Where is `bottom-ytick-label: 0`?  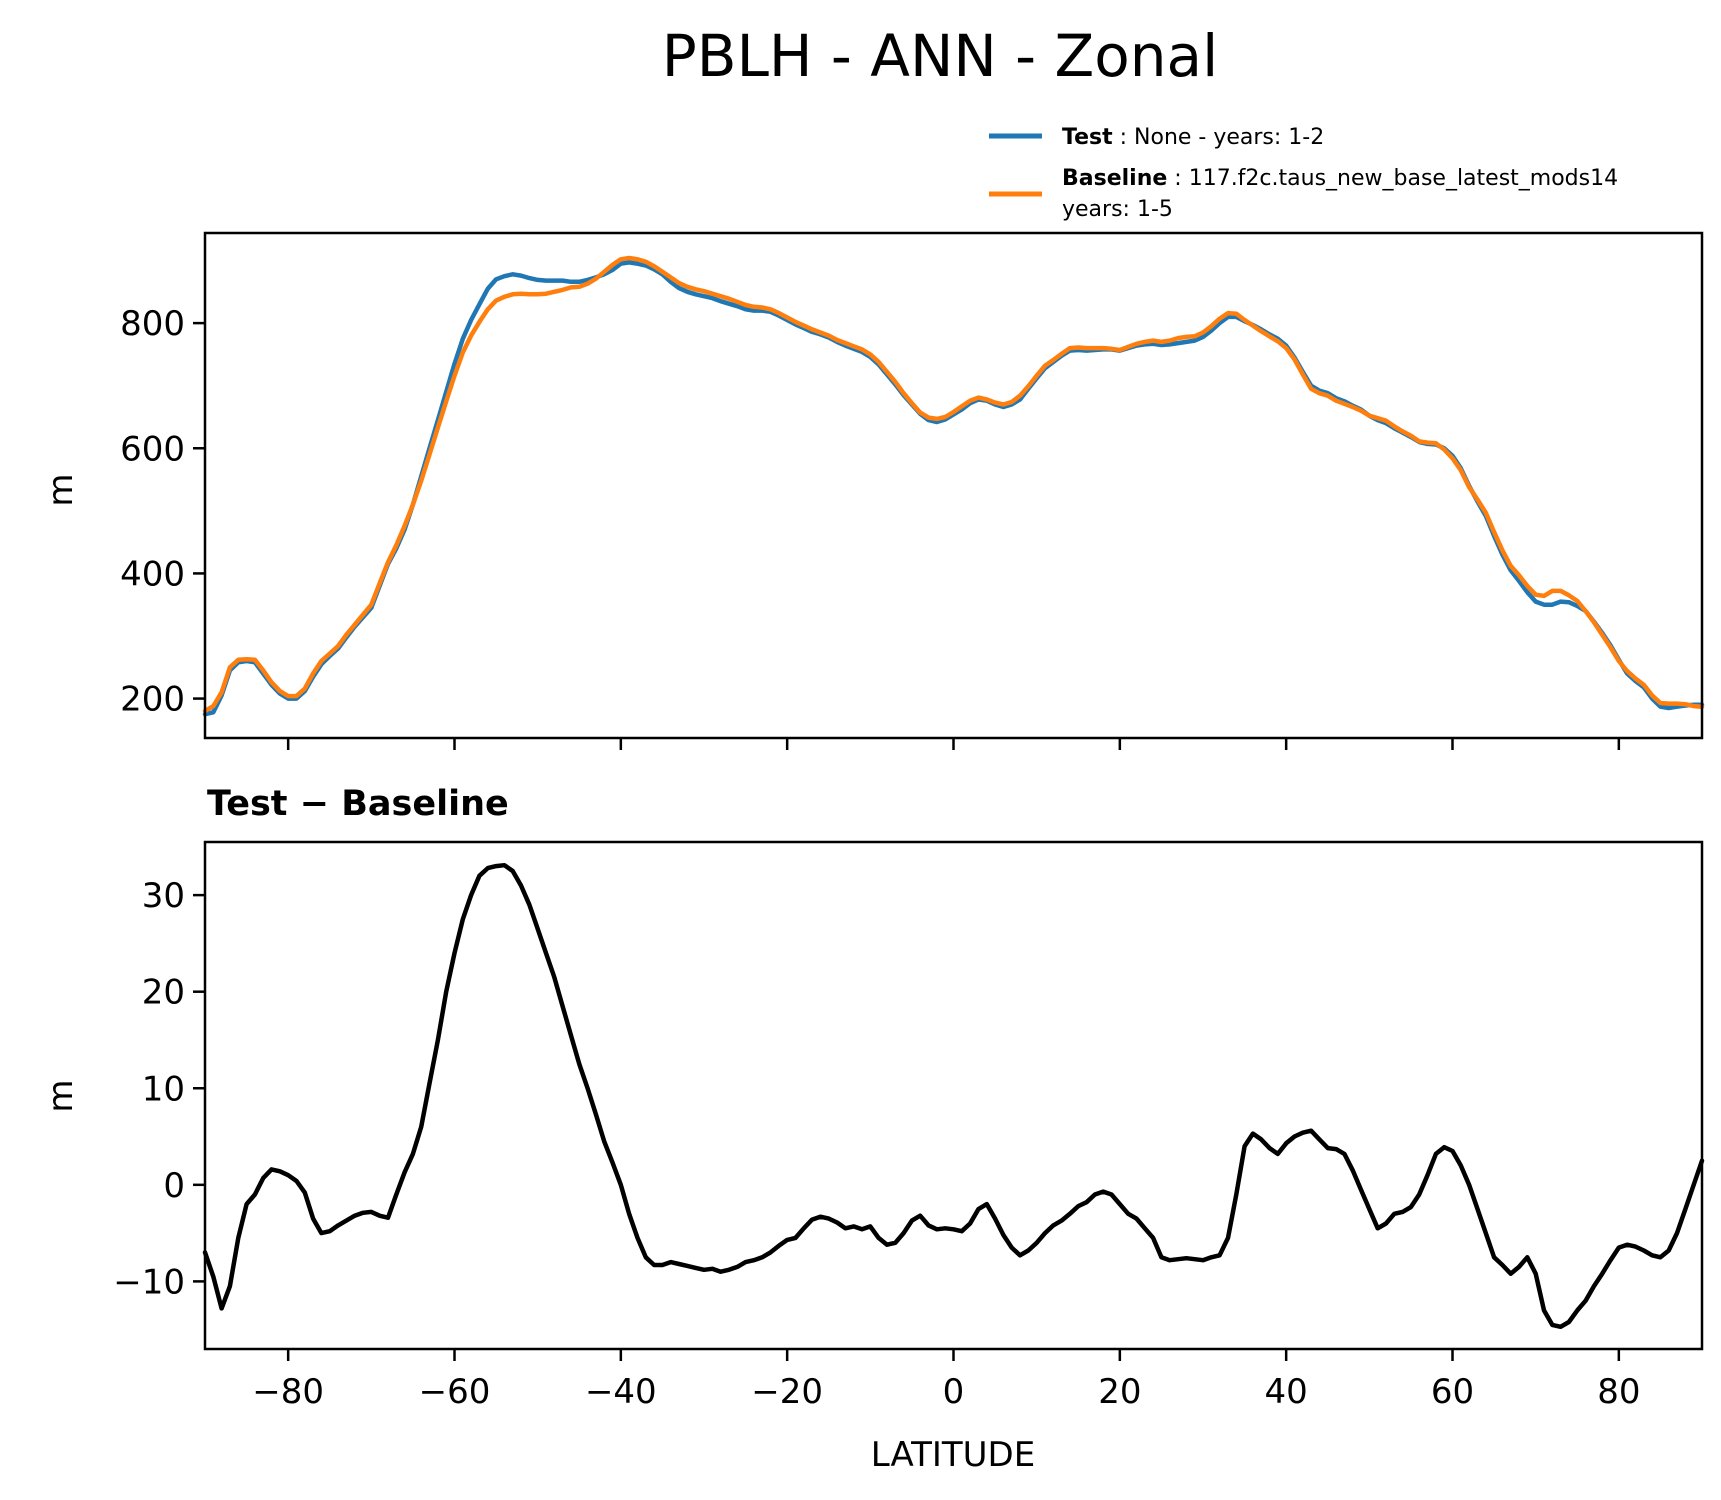
bottom-ytick-label: 0 is located at coordinates (174, 1186).